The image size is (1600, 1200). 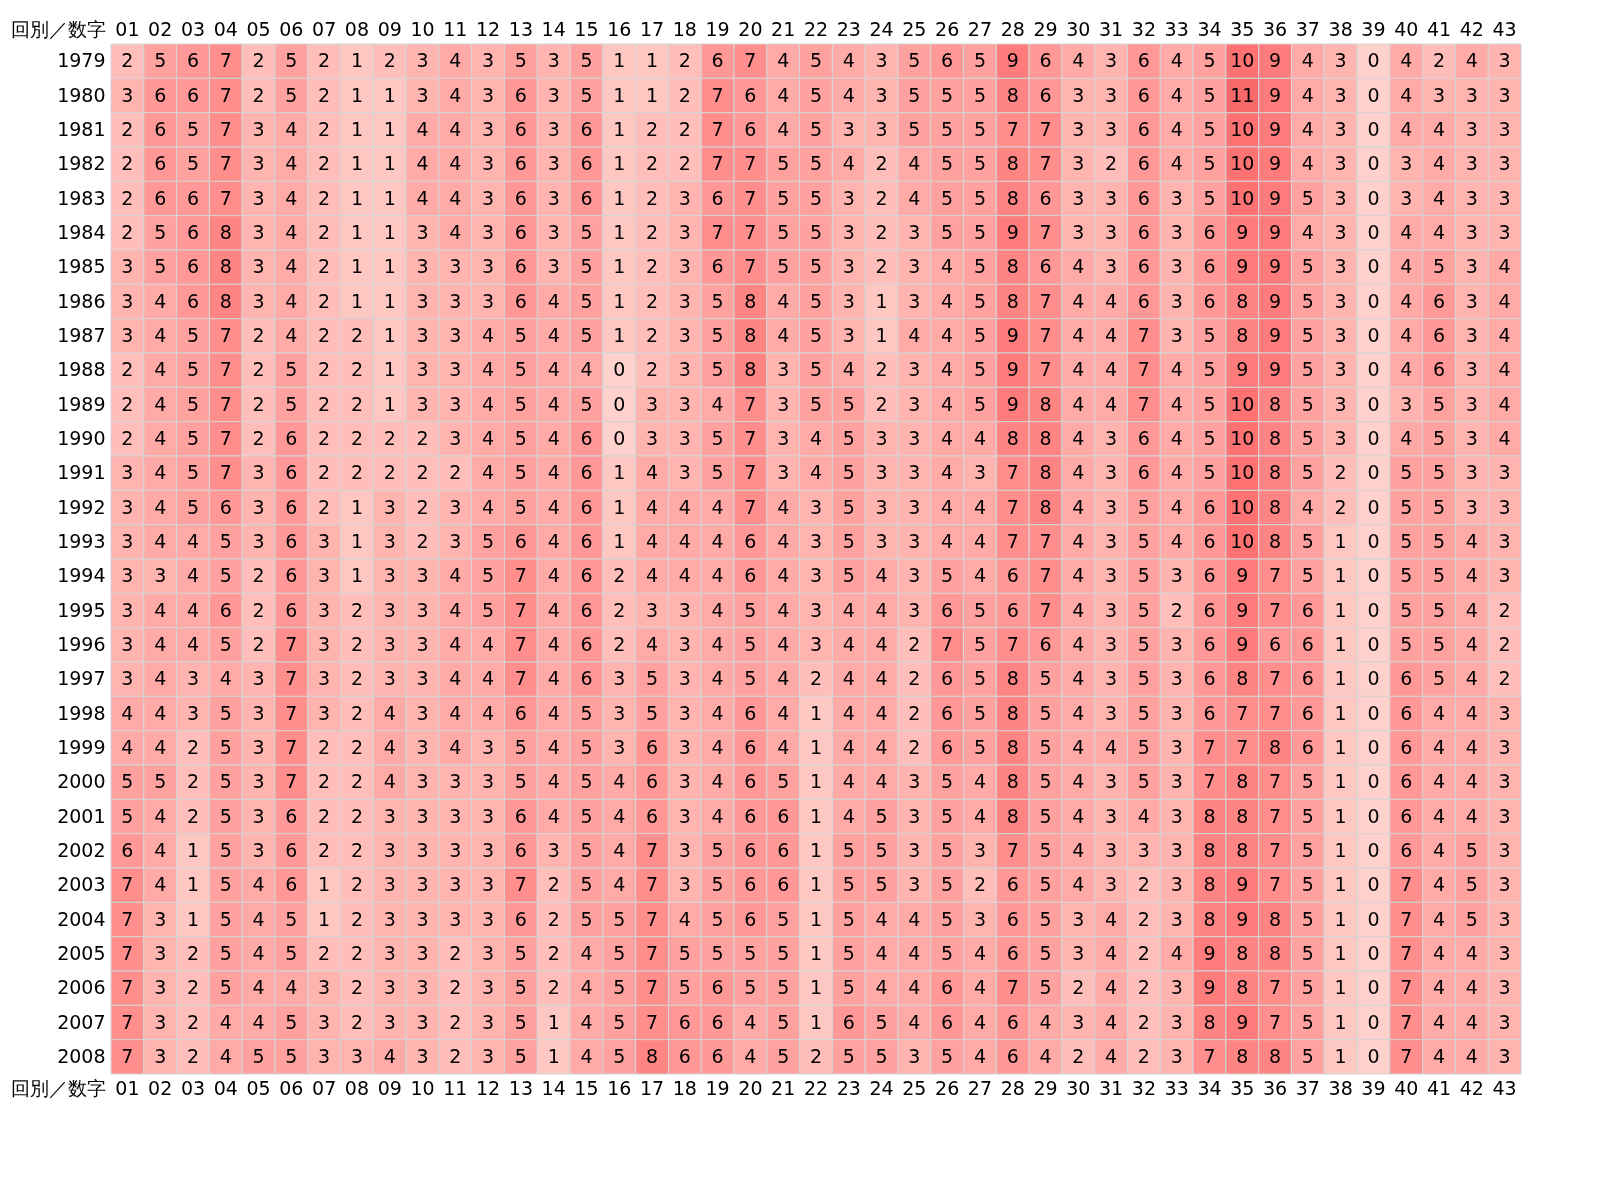 What do you see at coordinates (81, 60) in the screenshot?
I see `y-tick-label: 1979` at bounding box center [81, 60].